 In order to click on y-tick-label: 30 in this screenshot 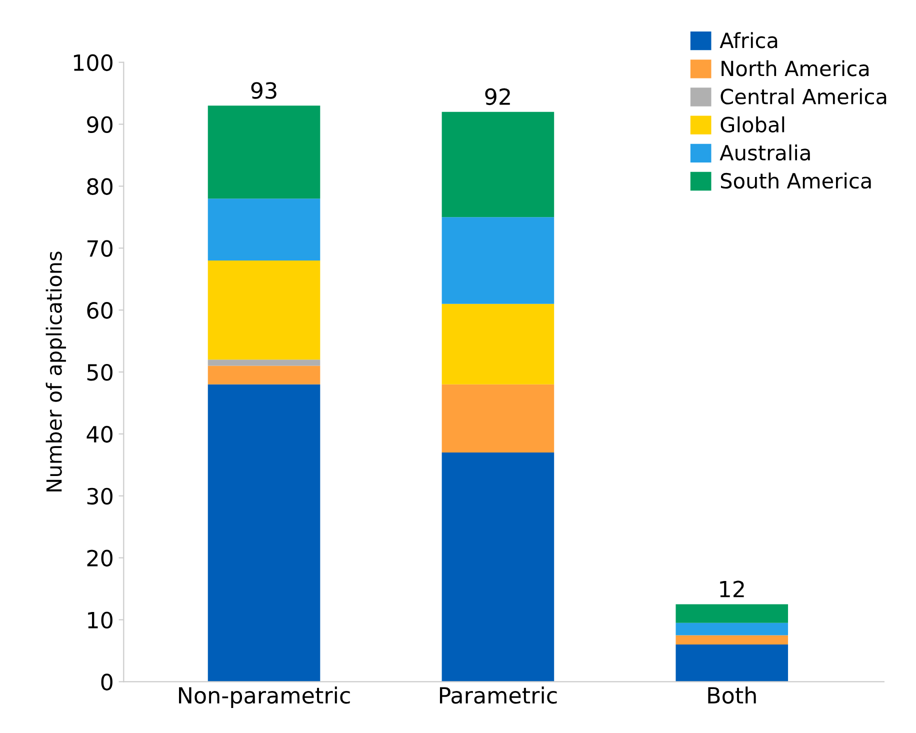, I will do `click(99, 496)`.